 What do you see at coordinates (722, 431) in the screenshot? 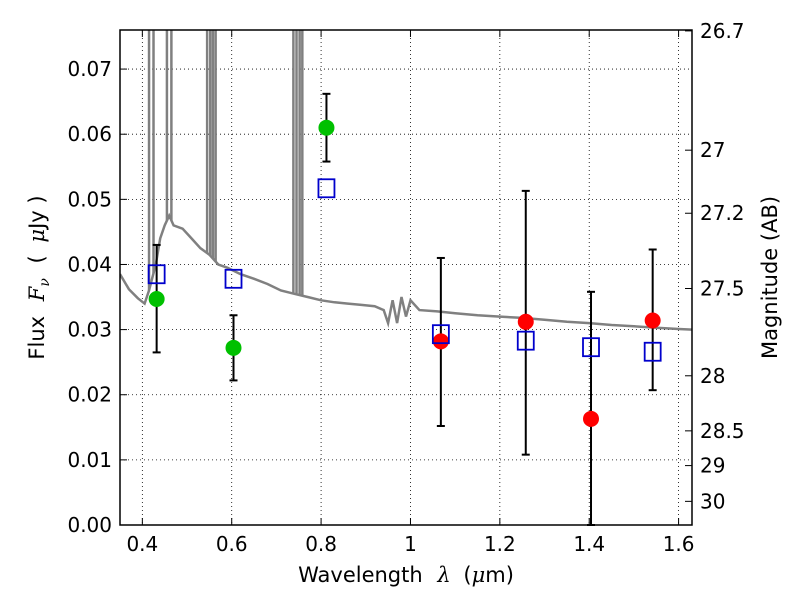
I see `y2-tick-label: 28.5` at bounding box center [722, 431].